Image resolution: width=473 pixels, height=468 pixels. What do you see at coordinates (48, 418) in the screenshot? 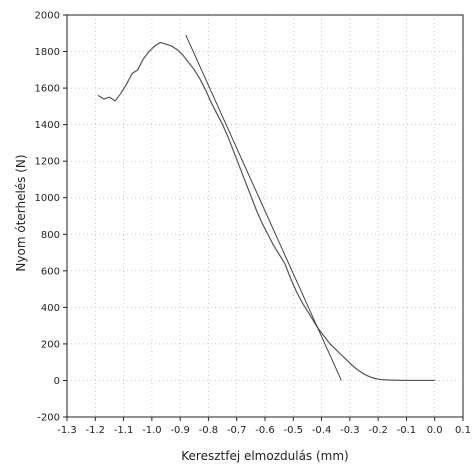
I see `y-tick-label: -200` at bounding box center [48, 418].